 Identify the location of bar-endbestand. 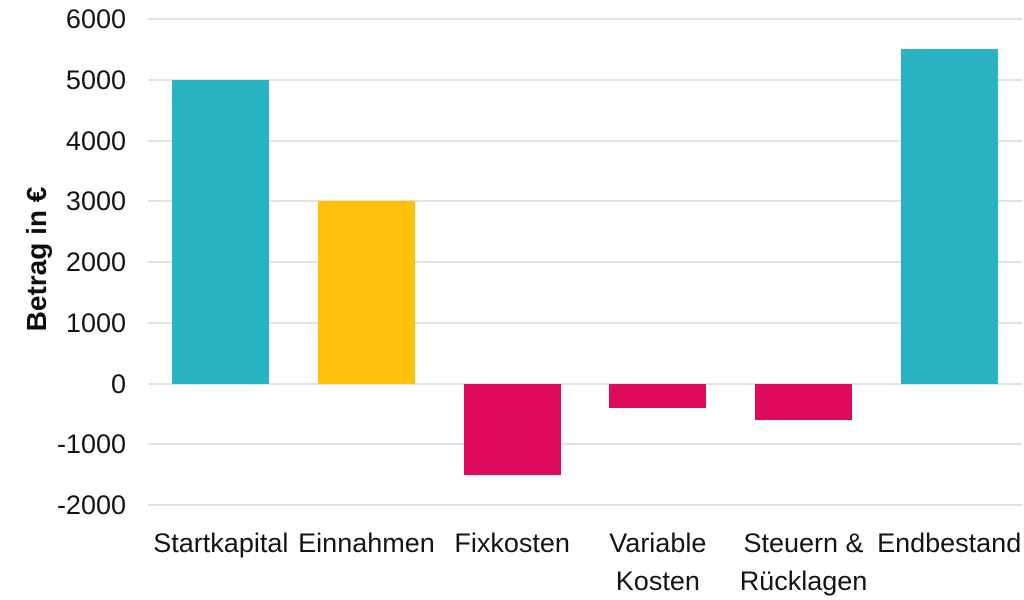
(949, 216).